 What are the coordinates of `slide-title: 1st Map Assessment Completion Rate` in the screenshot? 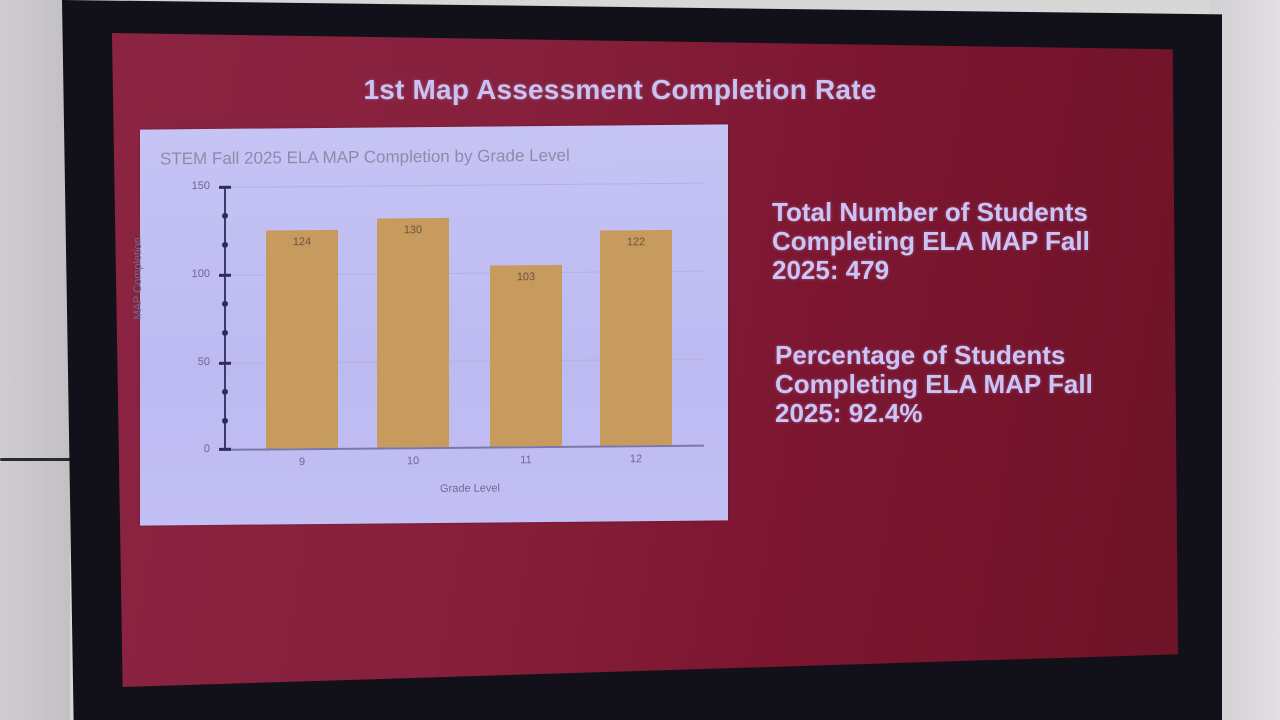 It's located at (620, 89).